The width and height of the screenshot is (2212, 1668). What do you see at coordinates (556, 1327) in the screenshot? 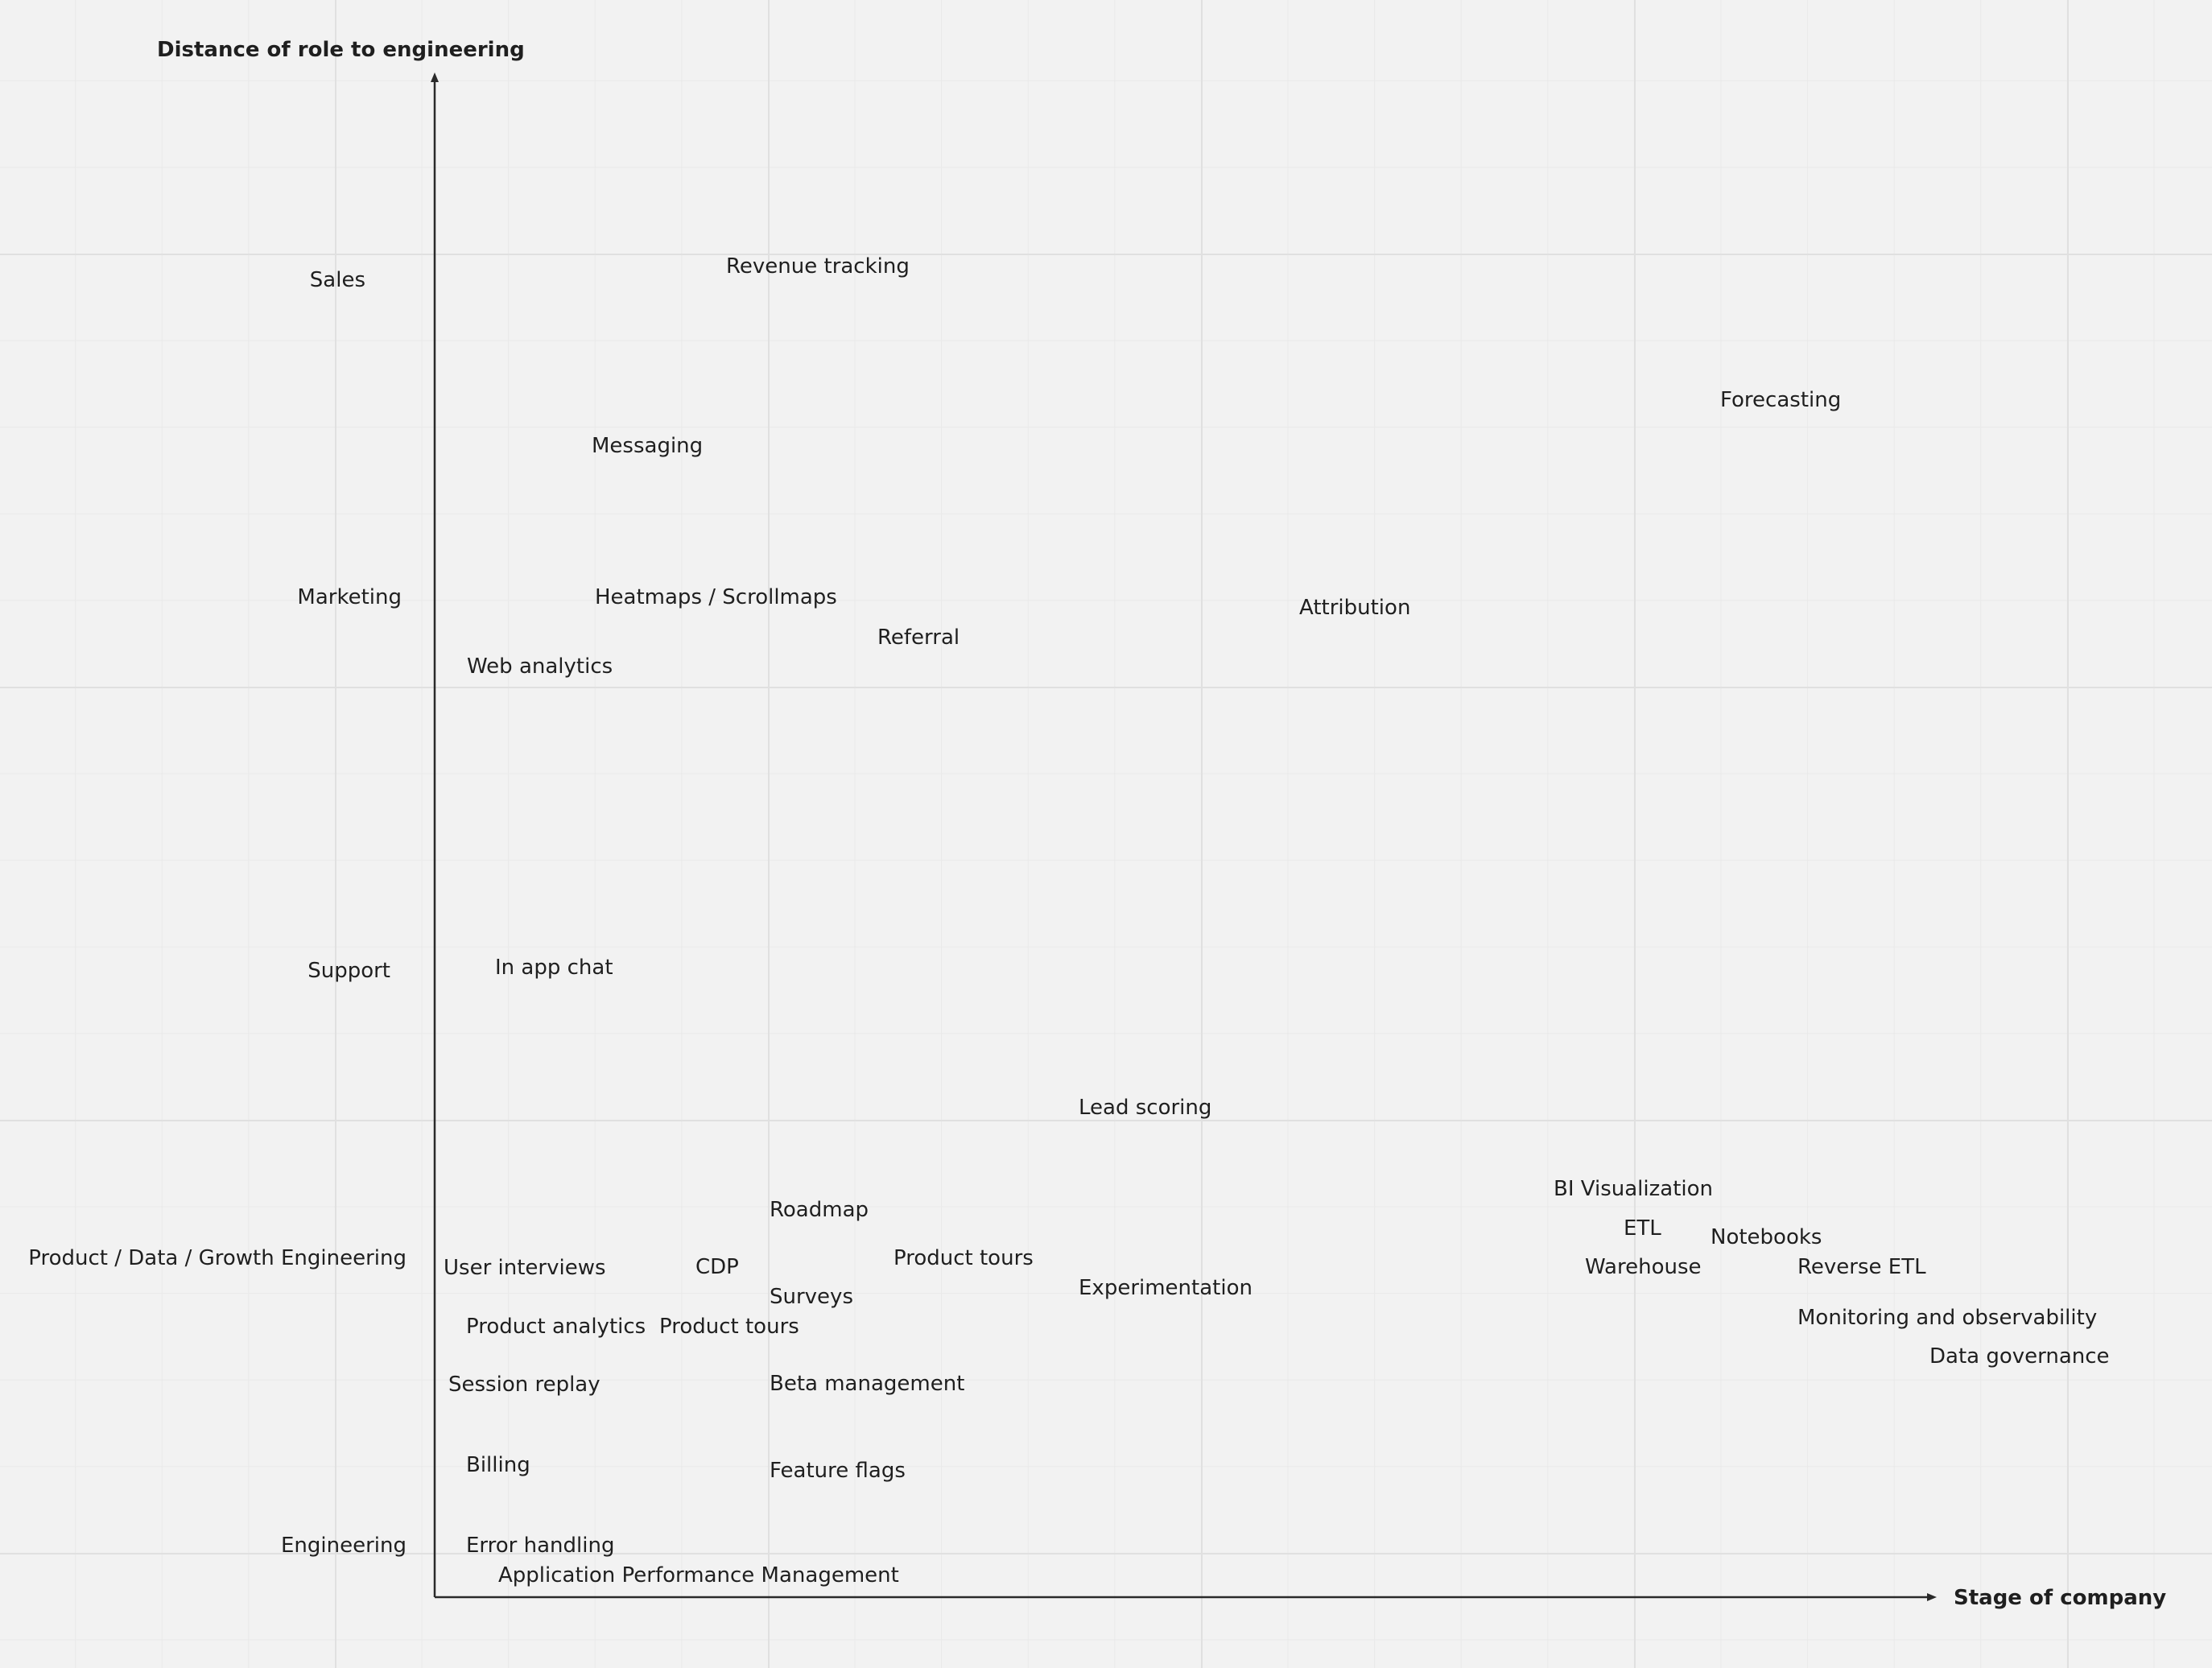
I see `tool-product-analytics: Product analytics` at bounding box center [556, 1327].